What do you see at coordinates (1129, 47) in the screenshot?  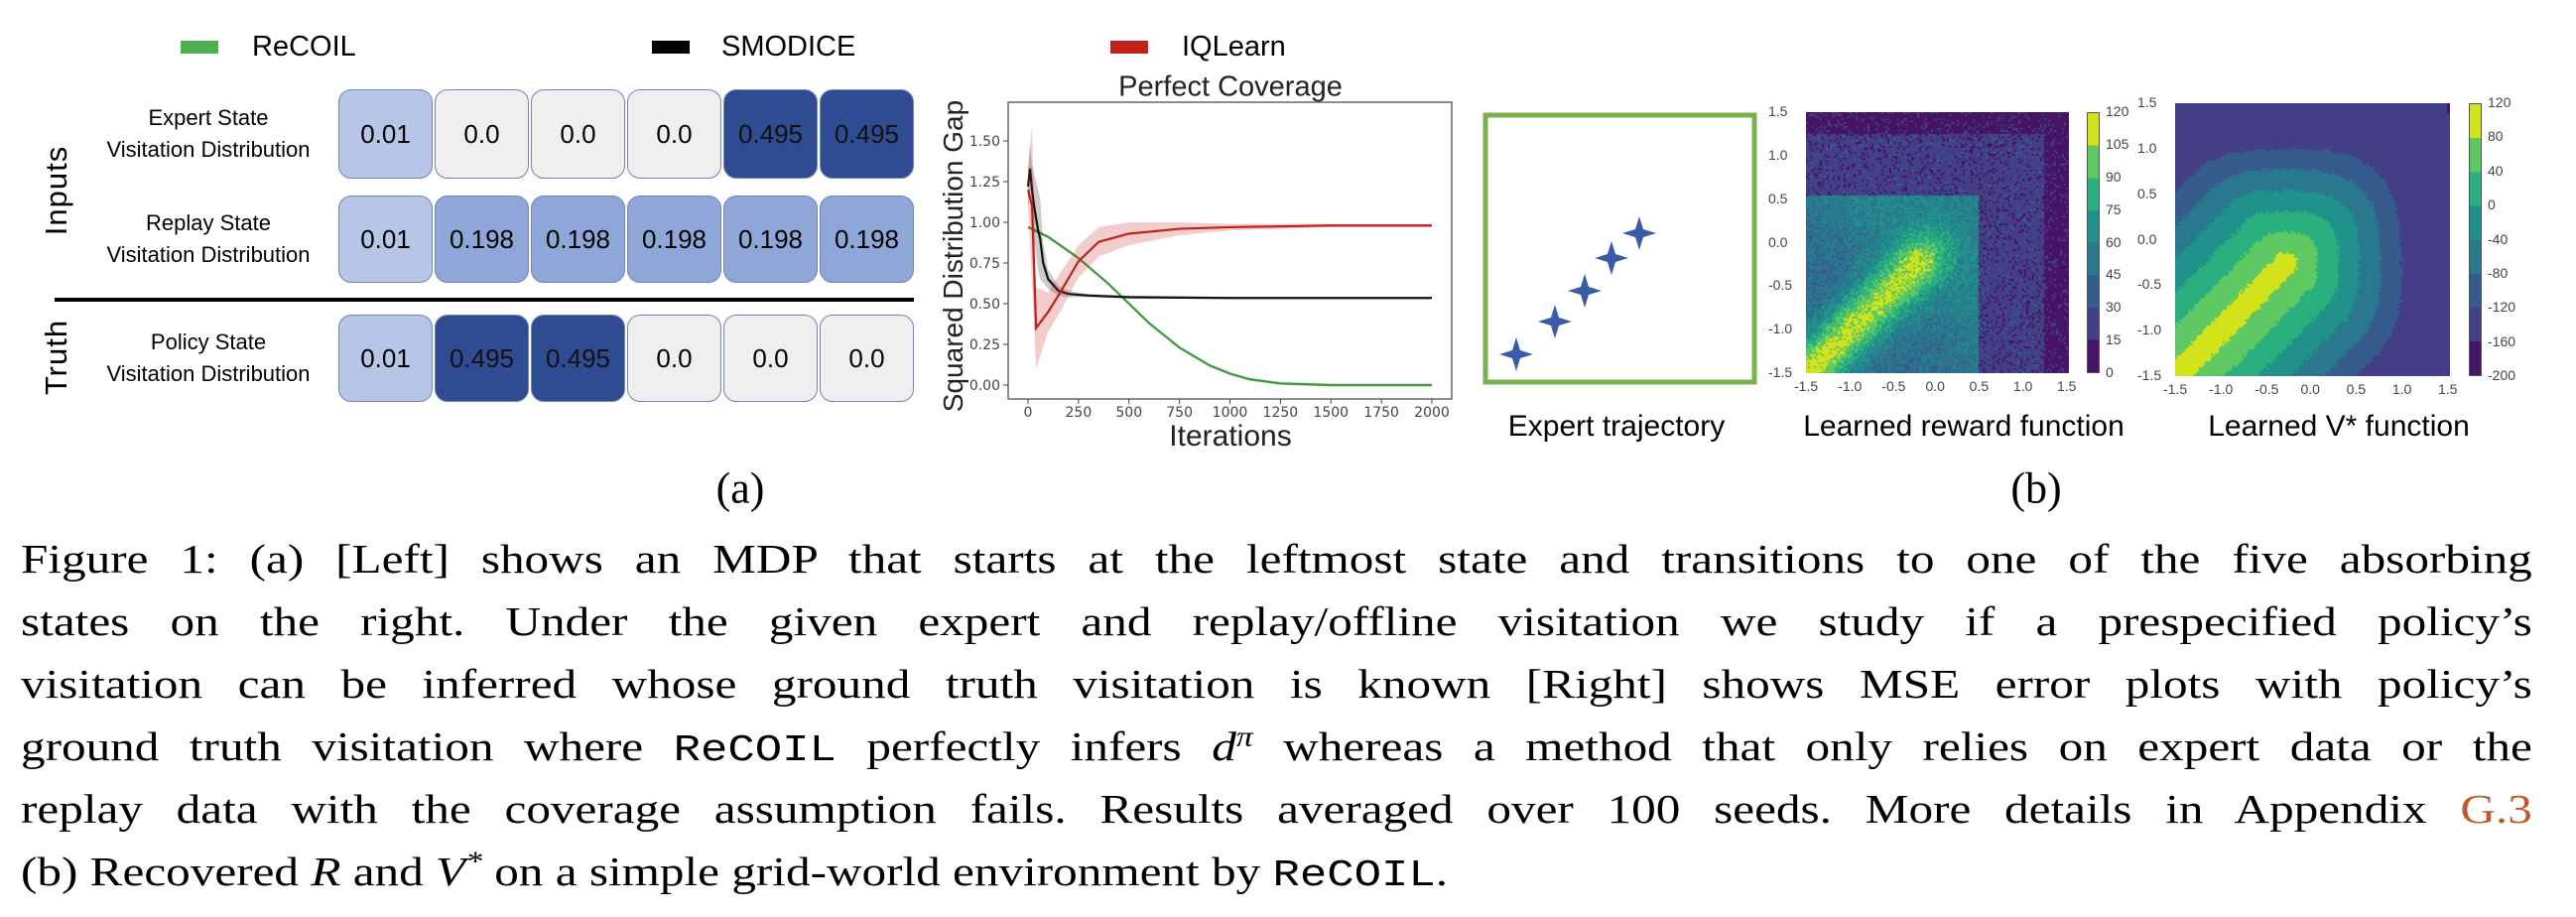 I see `legend-swatch-iqlearn` at bounding box center [1129, 47].